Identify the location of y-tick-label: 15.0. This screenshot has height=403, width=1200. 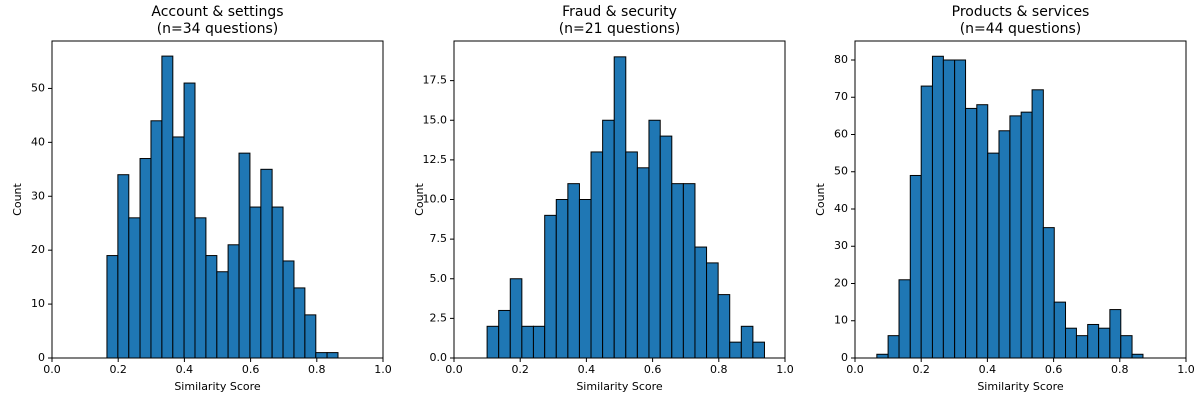
(435, 119).